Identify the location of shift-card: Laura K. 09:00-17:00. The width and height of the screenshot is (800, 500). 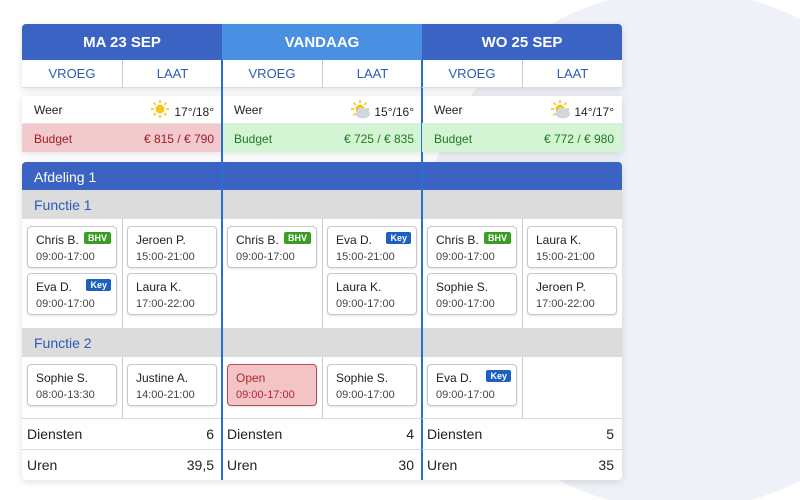
(372, 294).